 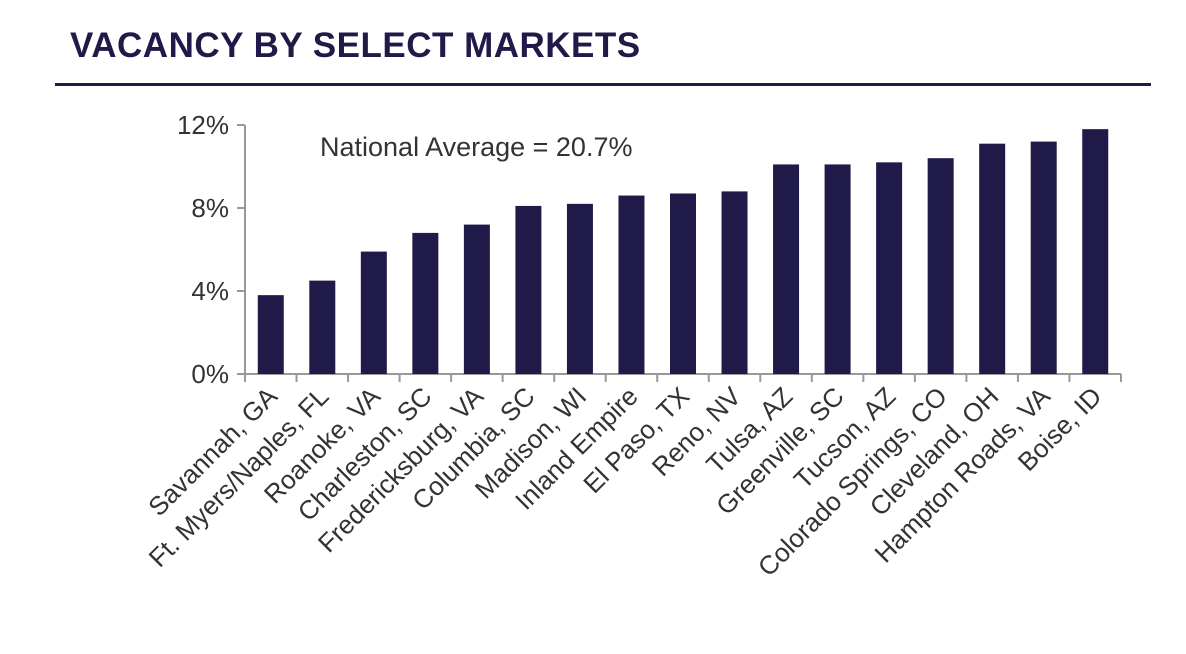 I want to click on national-average-annotation: National Average = 20.7%, so click(x=476, y=147).